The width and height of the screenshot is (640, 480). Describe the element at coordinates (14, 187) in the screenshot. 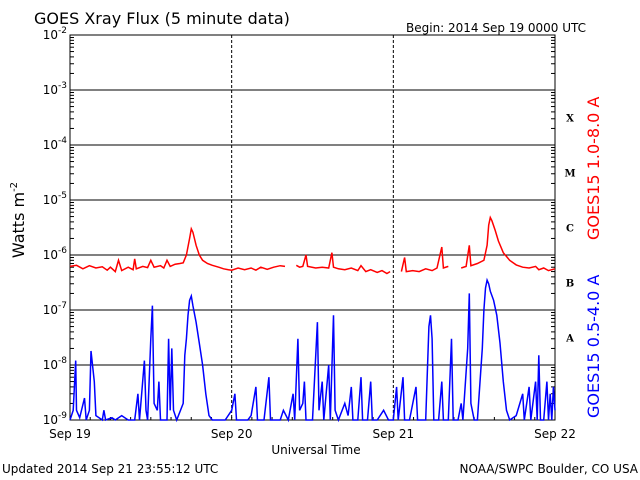

I see `y-axis-label-exp: -2` at that location.